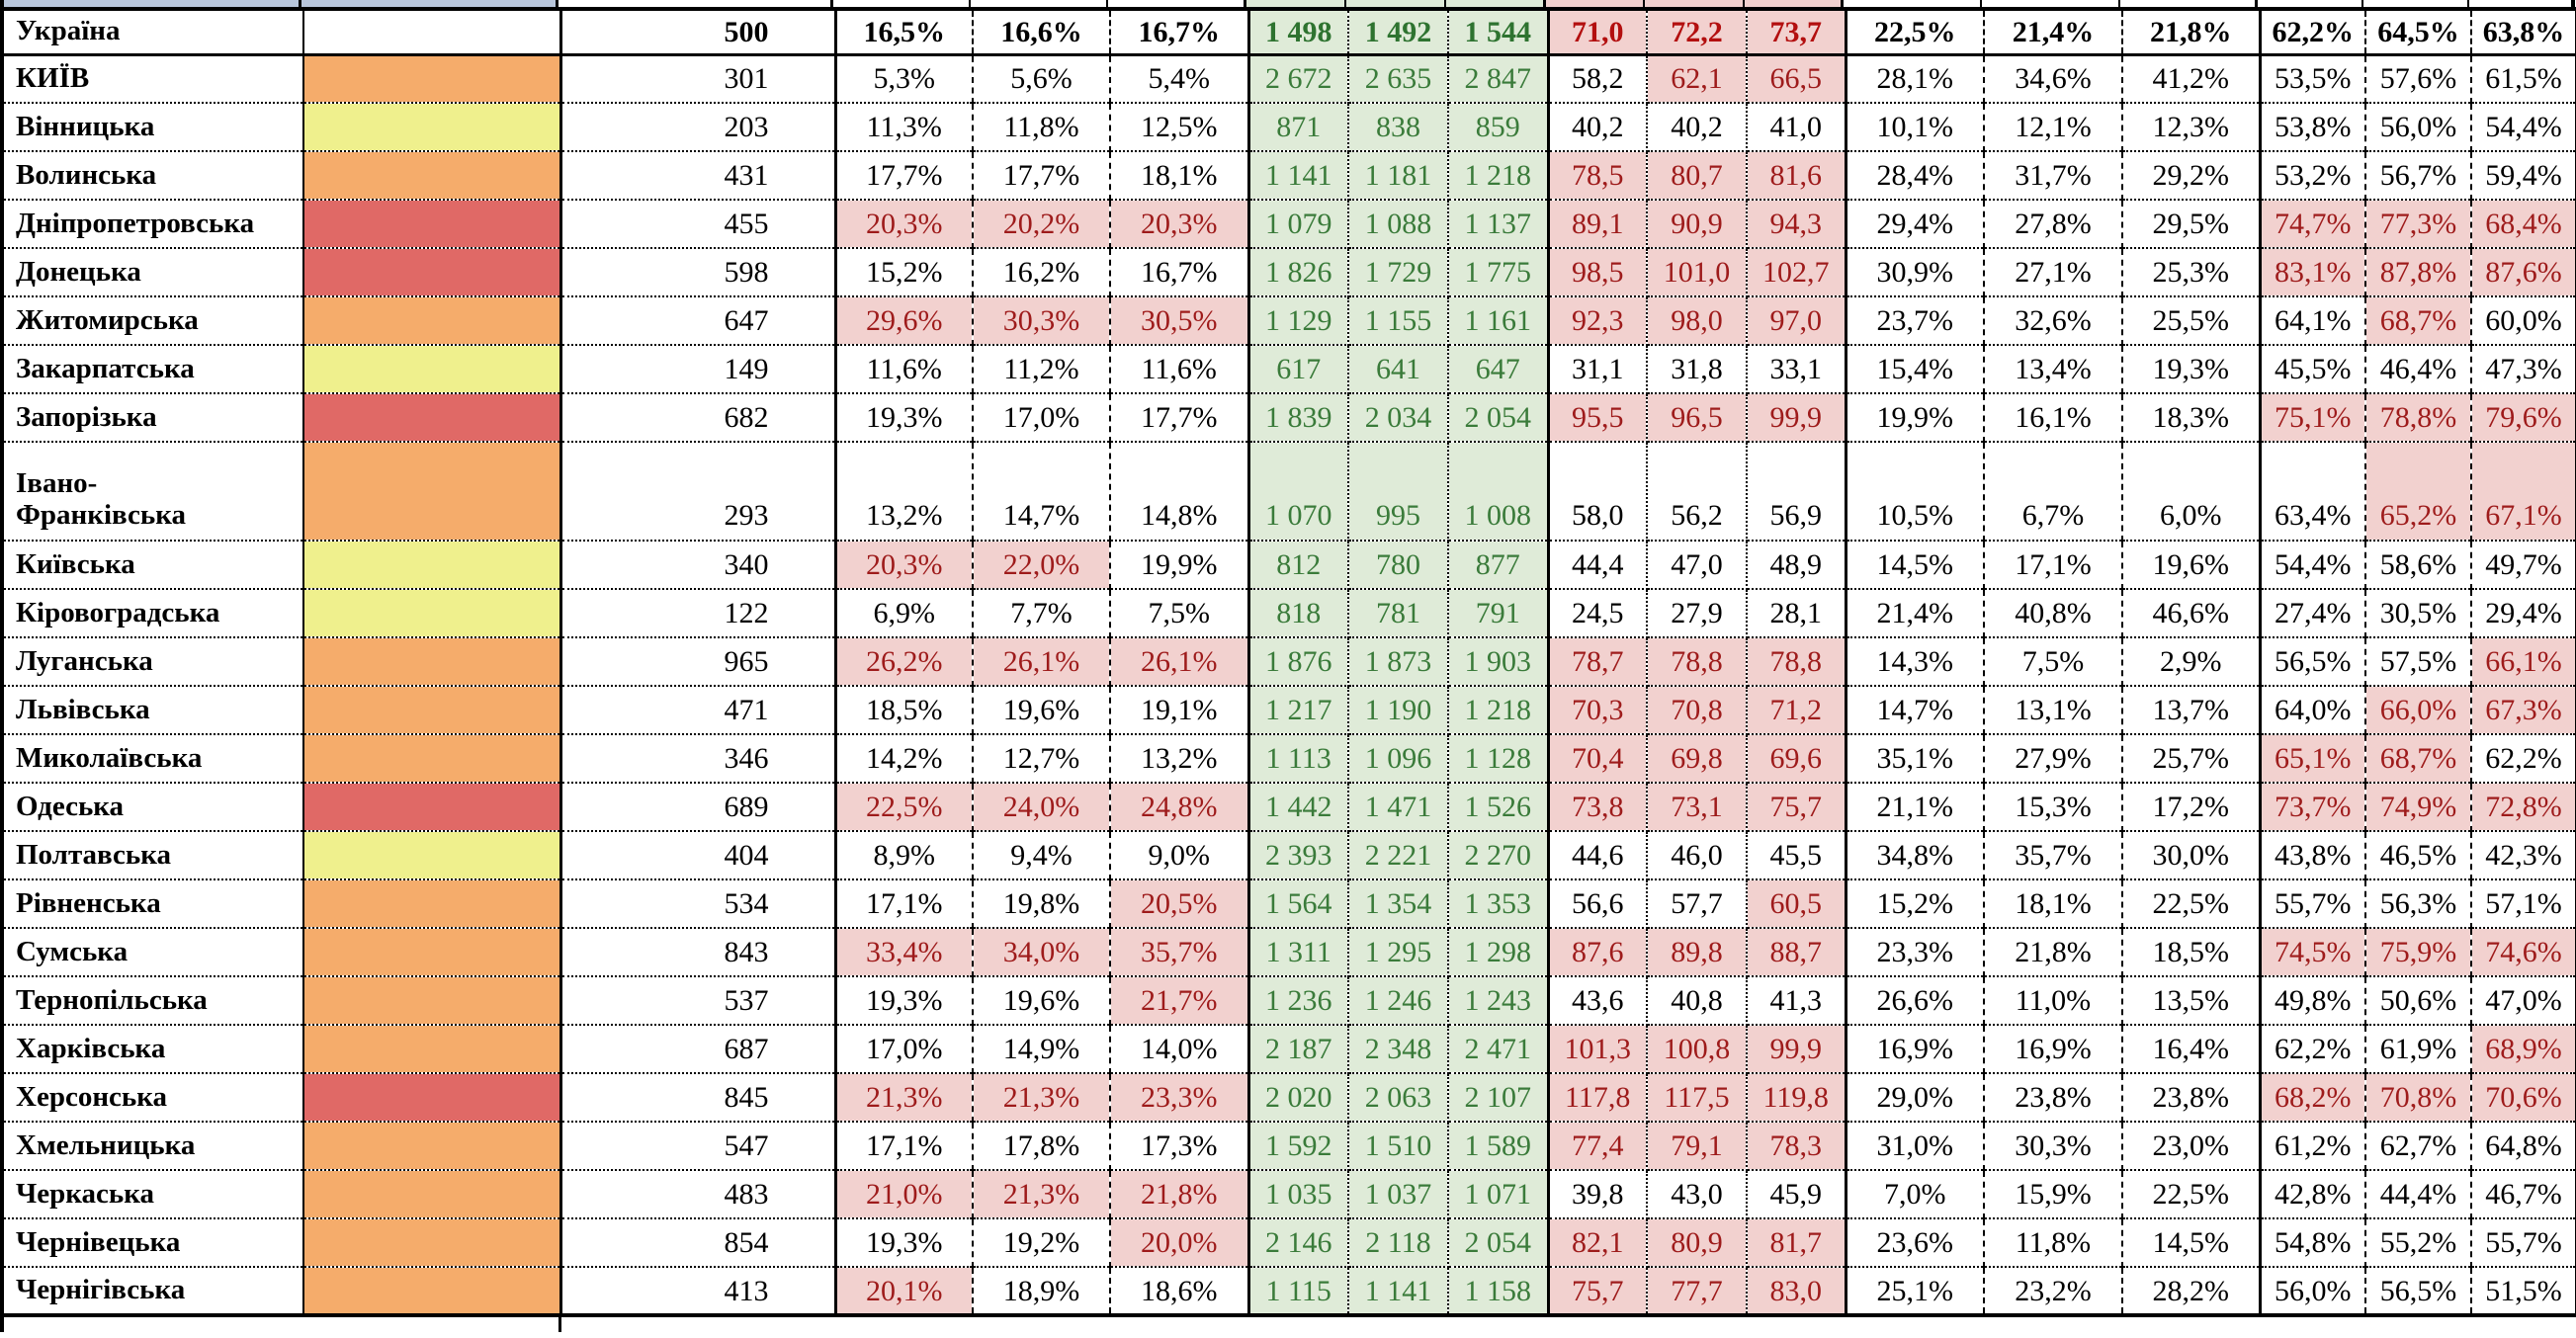  I want to click on value-cell: 483, so click(698, 1194).